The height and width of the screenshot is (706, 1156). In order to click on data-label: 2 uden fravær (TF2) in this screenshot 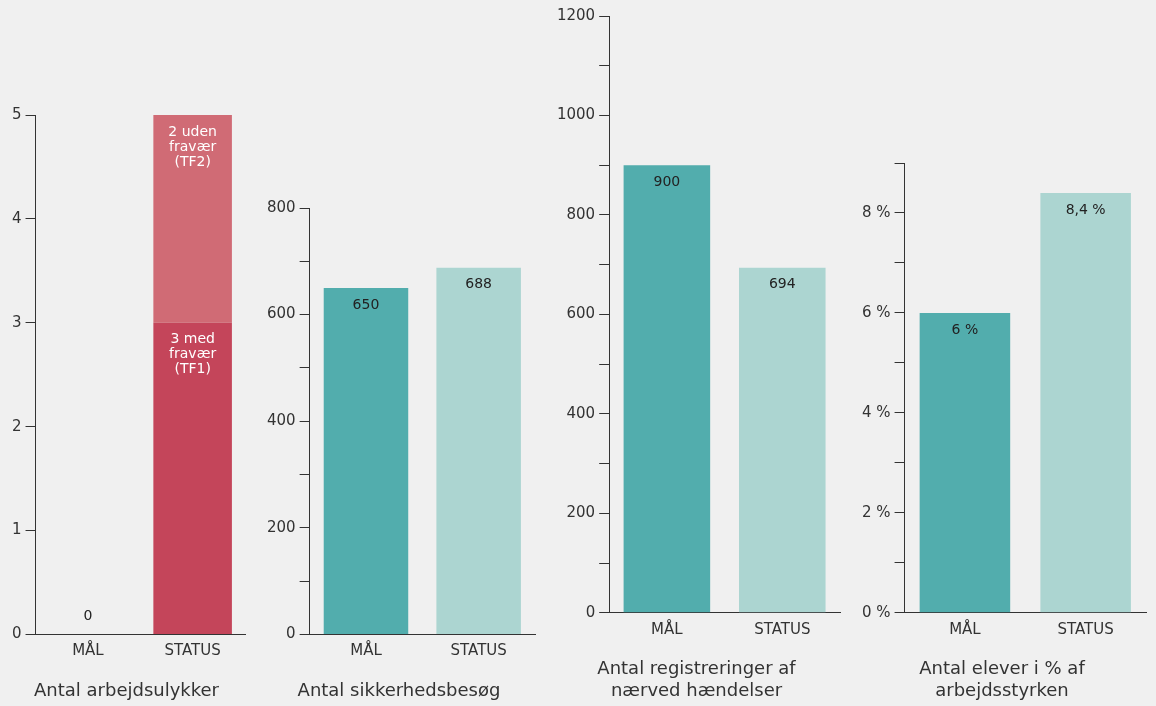, I will do `click(192, 145)`.